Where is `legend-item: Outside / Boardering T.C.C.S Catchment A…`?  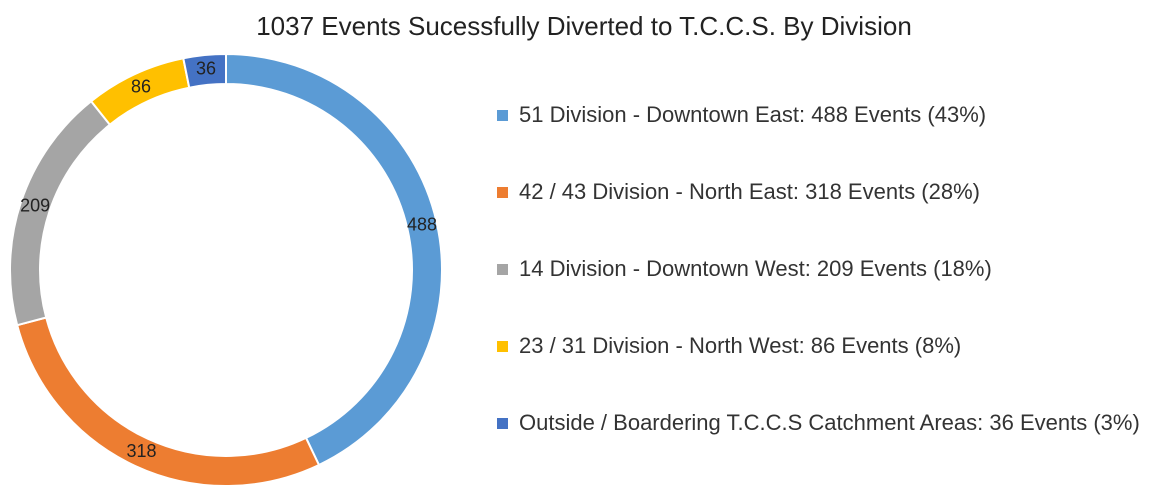 legend-item: Outside / Boardering T.C.C.S Catchment A… is located at coordinates (822, 444).